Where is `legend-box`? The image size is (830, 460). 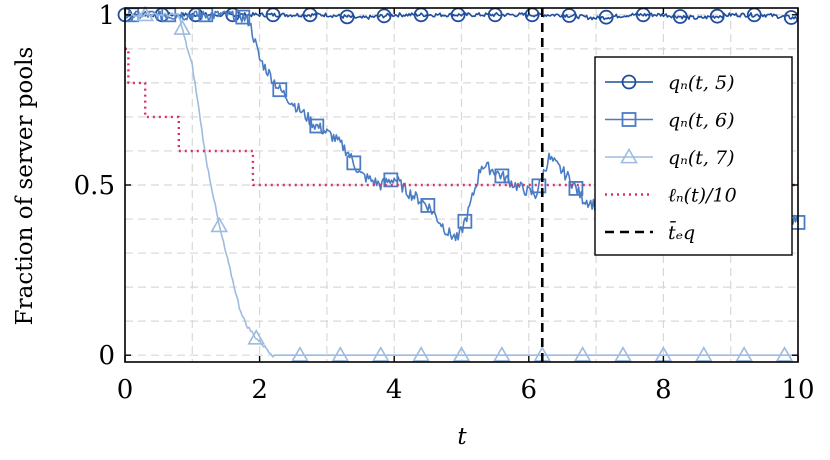 legend-box is located at coordinates (693, 156).